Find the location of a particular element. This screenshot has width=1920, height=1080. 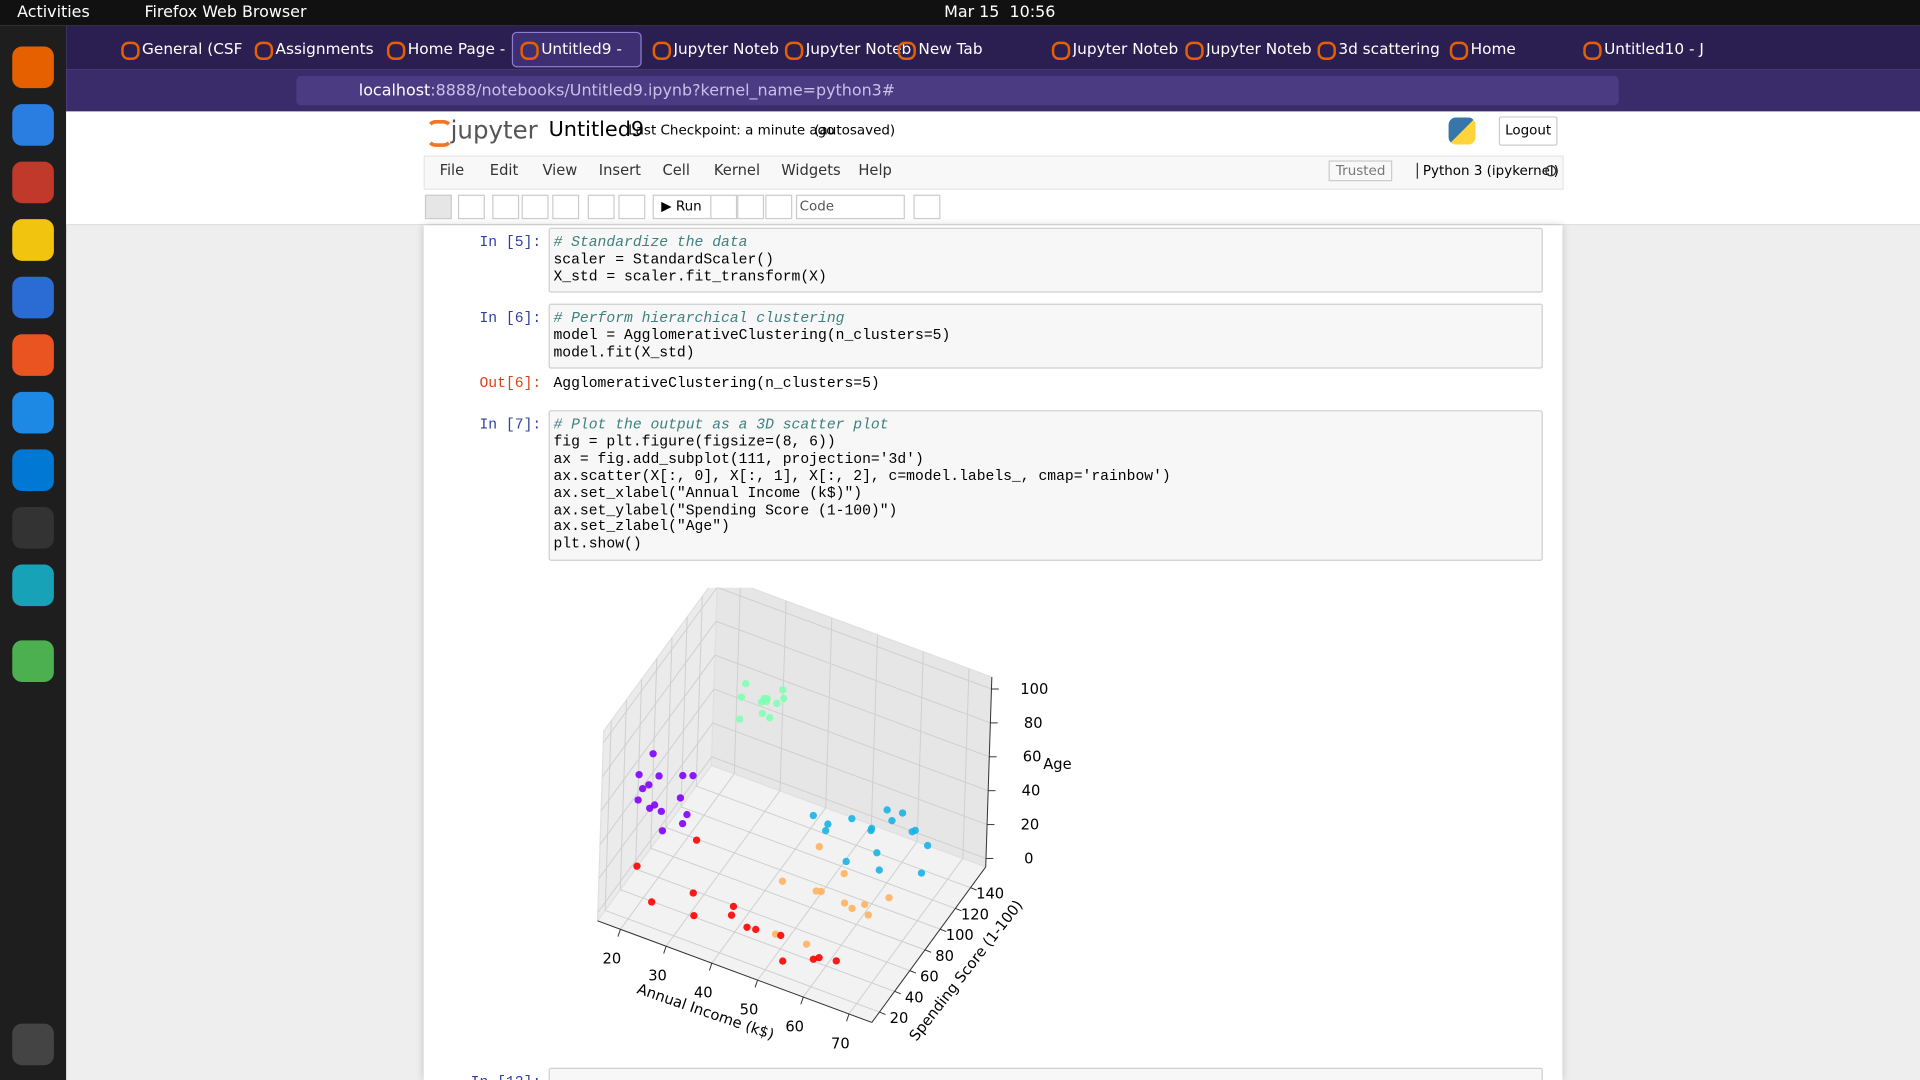

active-tab is located at coordinates (576, 49).